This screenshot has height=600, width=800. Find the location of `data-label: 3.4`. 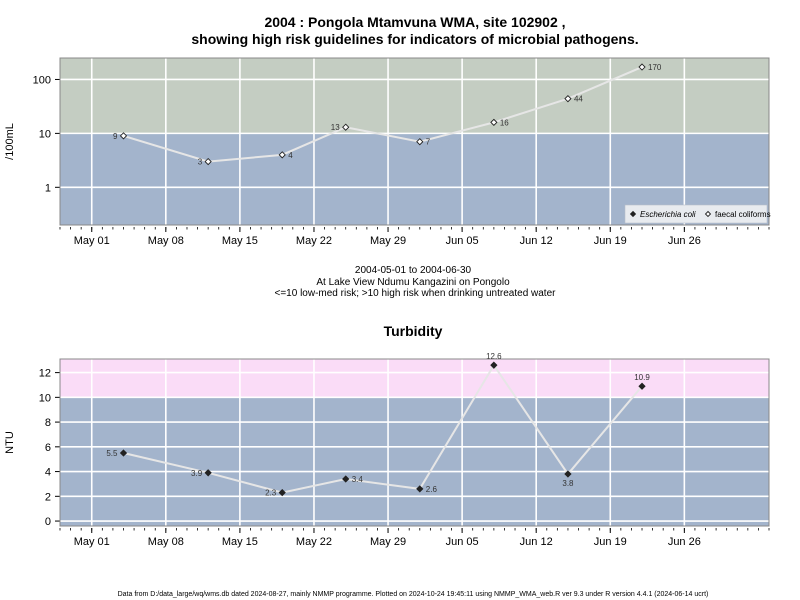

data-label: 3.4 is located at coordinates (358, 479).